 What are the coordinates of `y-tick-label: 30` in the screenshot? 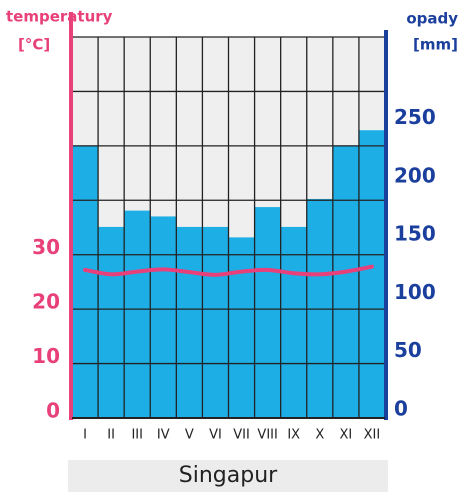 It's located at (46, 247).